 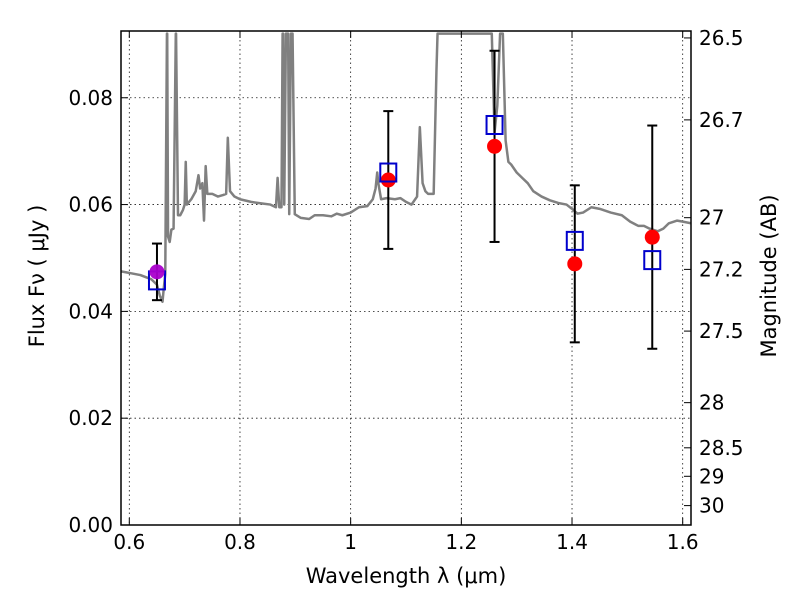 I want to click on mag-tick-label: 30, so click(x=711, y=506).